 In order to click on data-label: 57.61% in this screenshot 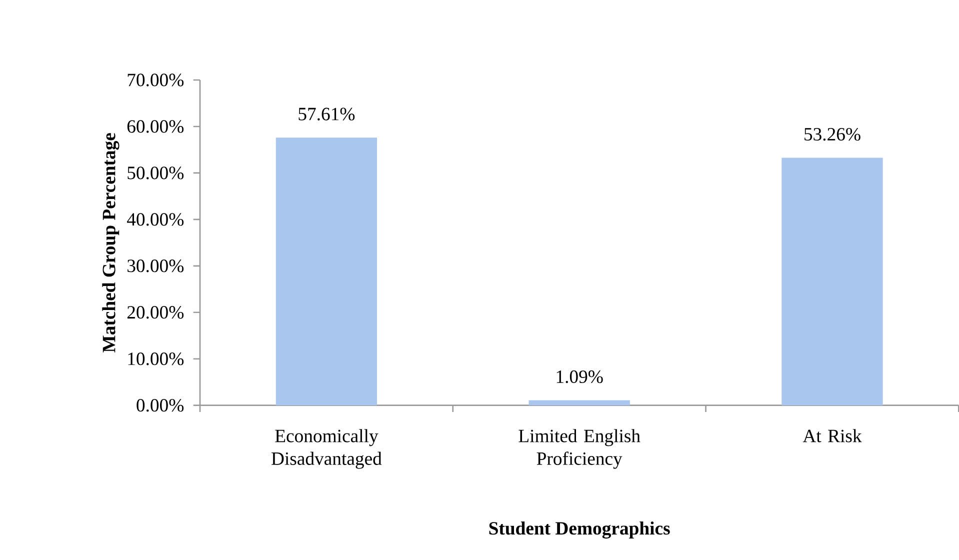, I will do `click(326, 114)`.